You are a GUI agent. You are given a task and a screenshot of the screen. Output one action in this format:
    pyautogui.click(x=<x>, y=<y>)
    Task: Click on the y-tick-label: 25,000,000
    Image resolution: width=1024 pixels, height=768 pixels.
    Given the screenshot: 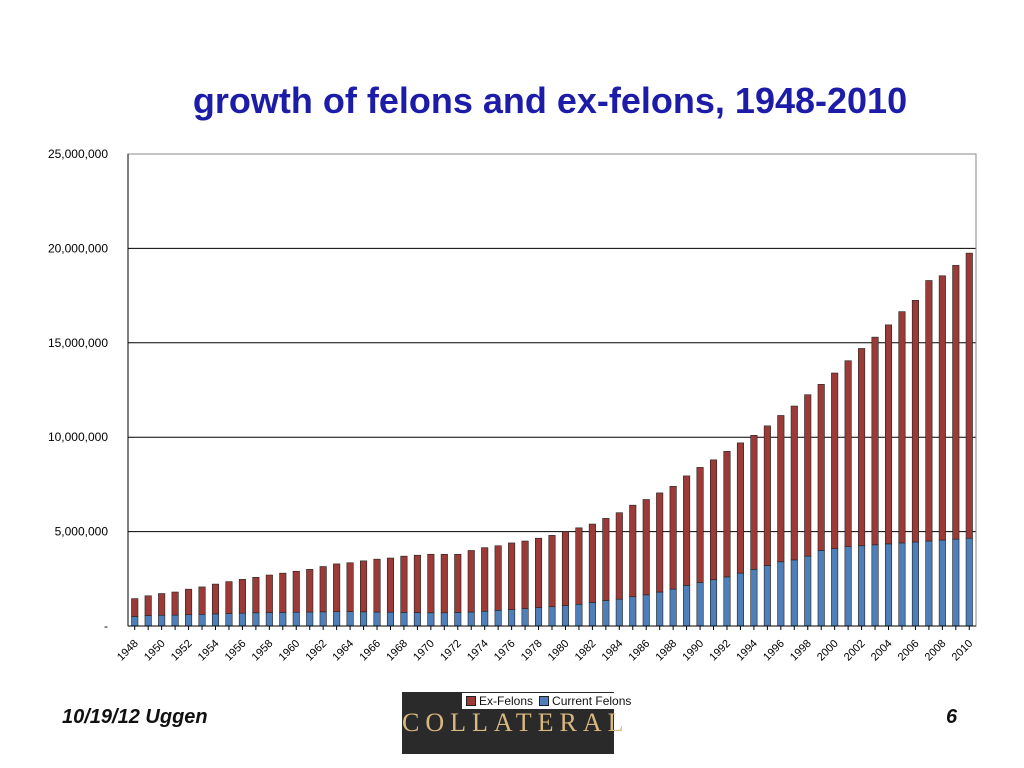 What is the action you would take?
    pyautogui.click(x=78, y=154)
    